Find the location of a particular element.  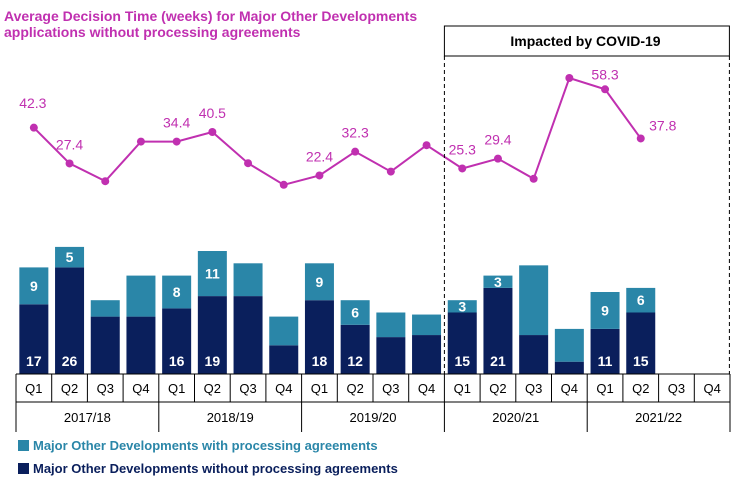

decision-time-label: 42.3 is located at coordinates (32, 103).